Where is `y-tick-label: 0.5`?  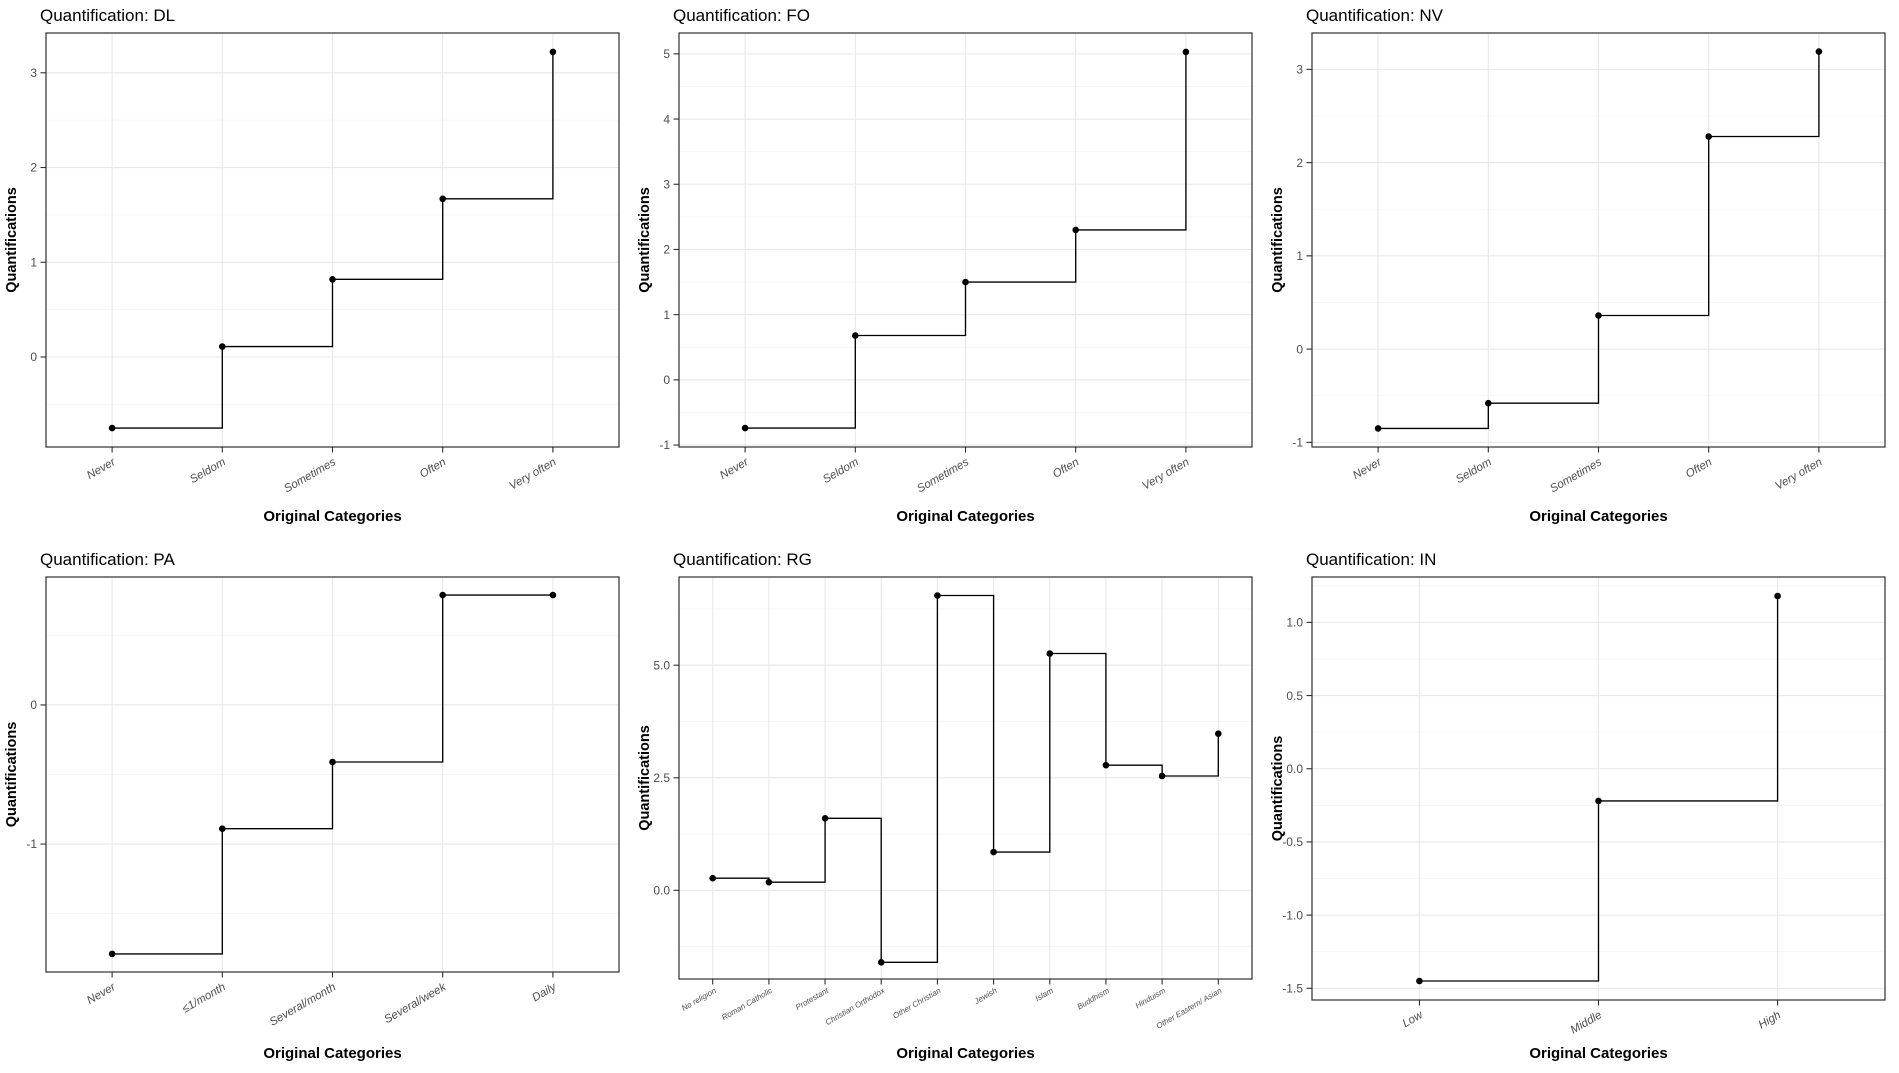
y-tick-label: 0.5 is located at coordinates (1294, 696).